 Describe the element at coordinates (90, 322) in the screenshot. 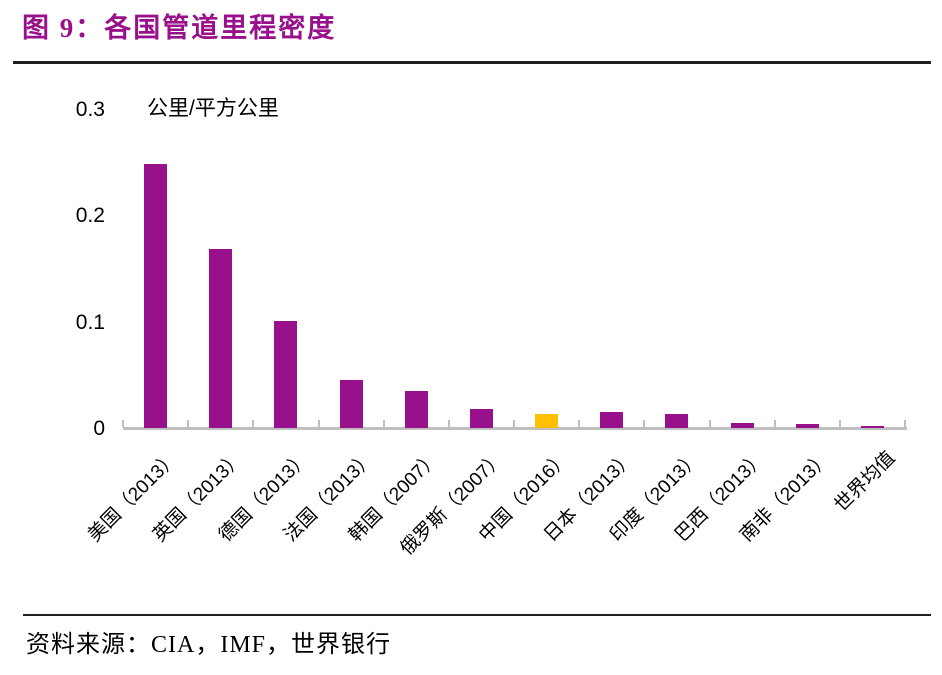

I see `y-axis-tick-label: 0.1` at that location.